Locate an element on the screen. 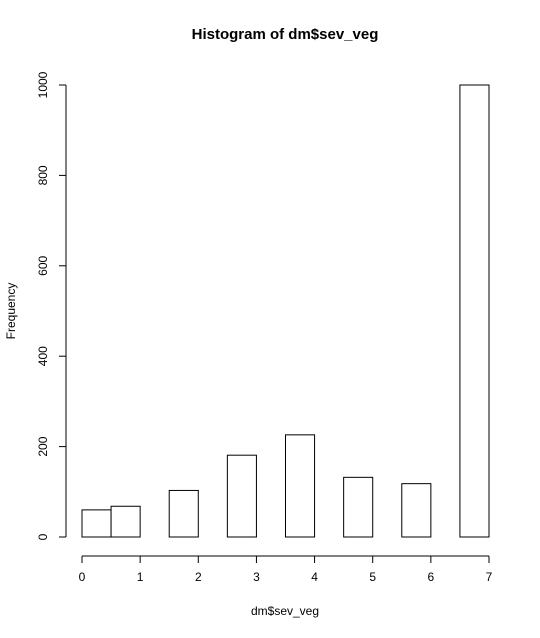 This screenshot has width=540, height=638. x-tick-label: 5 is located at coordinates (372, 577).